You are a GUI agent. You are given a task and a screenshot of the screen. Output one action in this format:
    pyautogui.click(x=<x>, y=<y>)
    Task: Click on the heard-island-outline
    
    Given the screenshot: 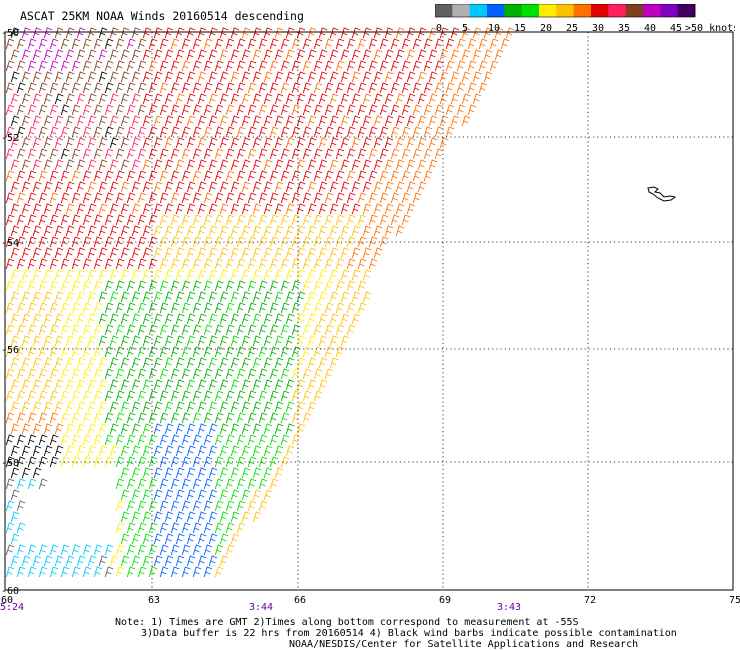 What is the action you would take?
    pyautogui.click(x=662, y=194)
    